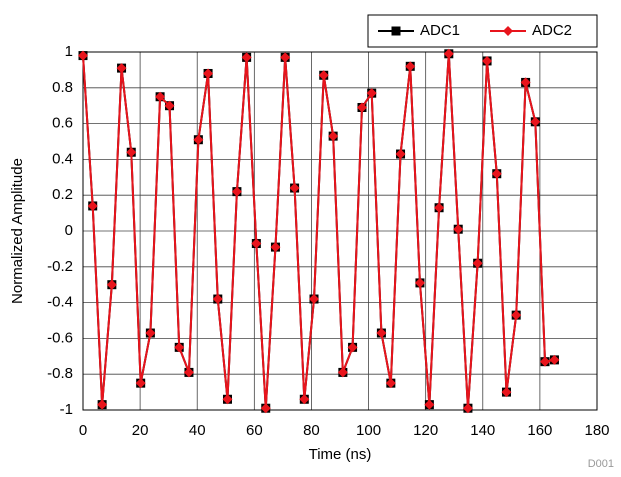  Describe the element at coordinates (60, 373) in the screenshot. I see `y-tick-label: -0.8` at that location.